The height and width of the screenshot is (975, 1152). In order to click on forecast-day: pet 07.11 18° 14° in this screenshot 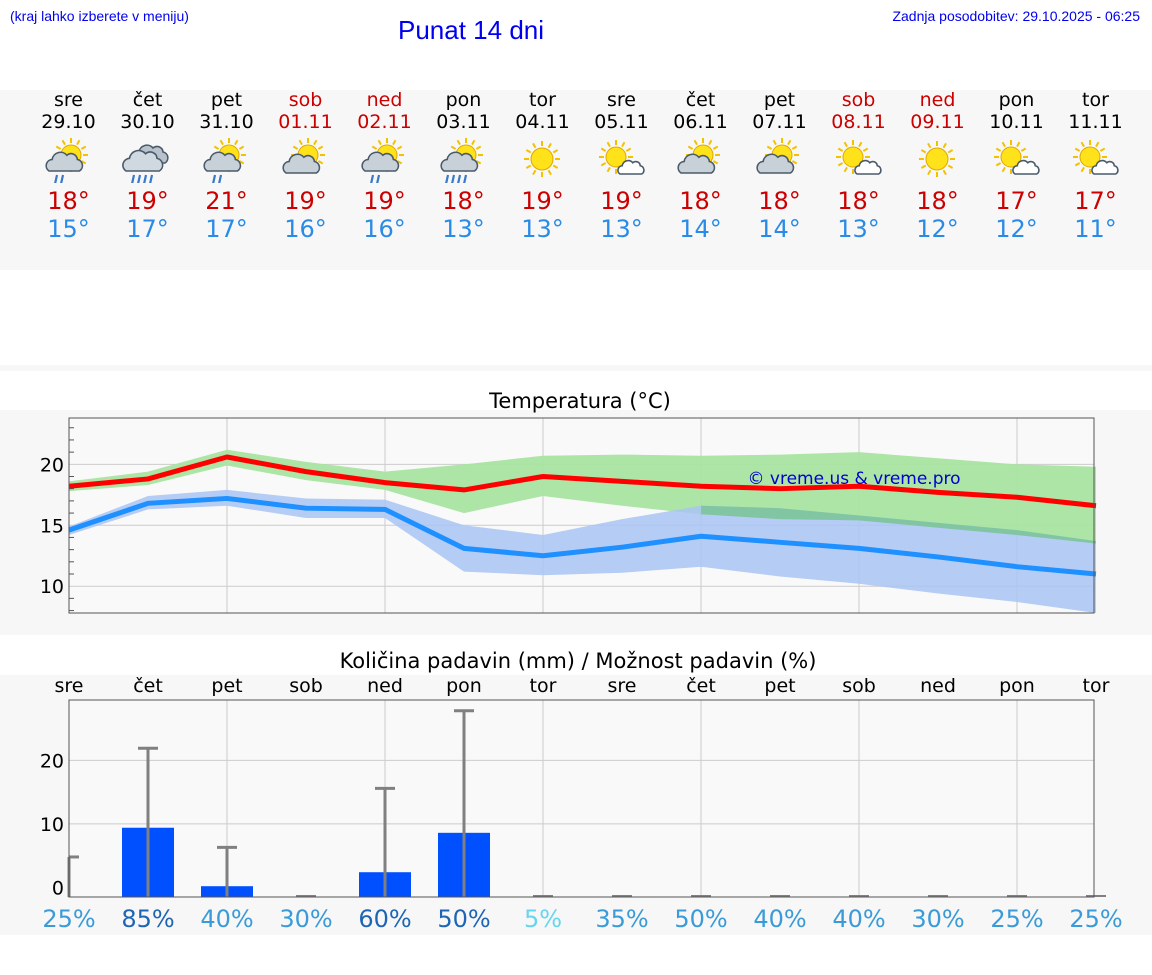, I will do `click(779, 166)`.